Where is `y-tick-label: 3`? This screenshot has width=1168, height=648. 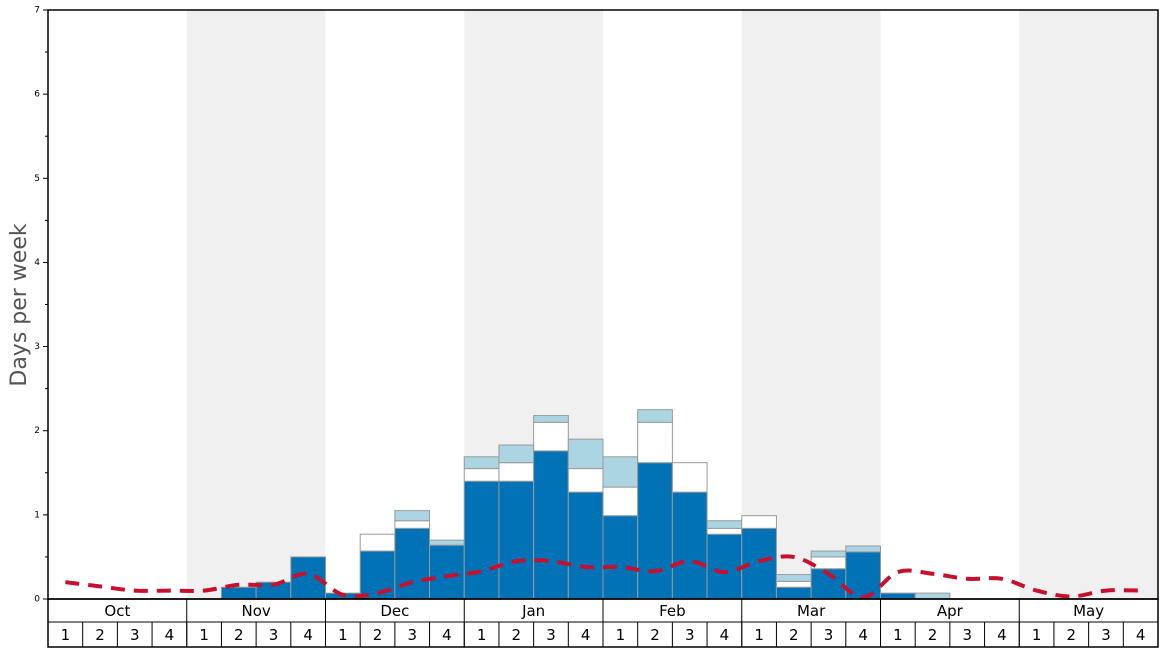
y-tick-label: 3 is located at coordinates (37, 347).